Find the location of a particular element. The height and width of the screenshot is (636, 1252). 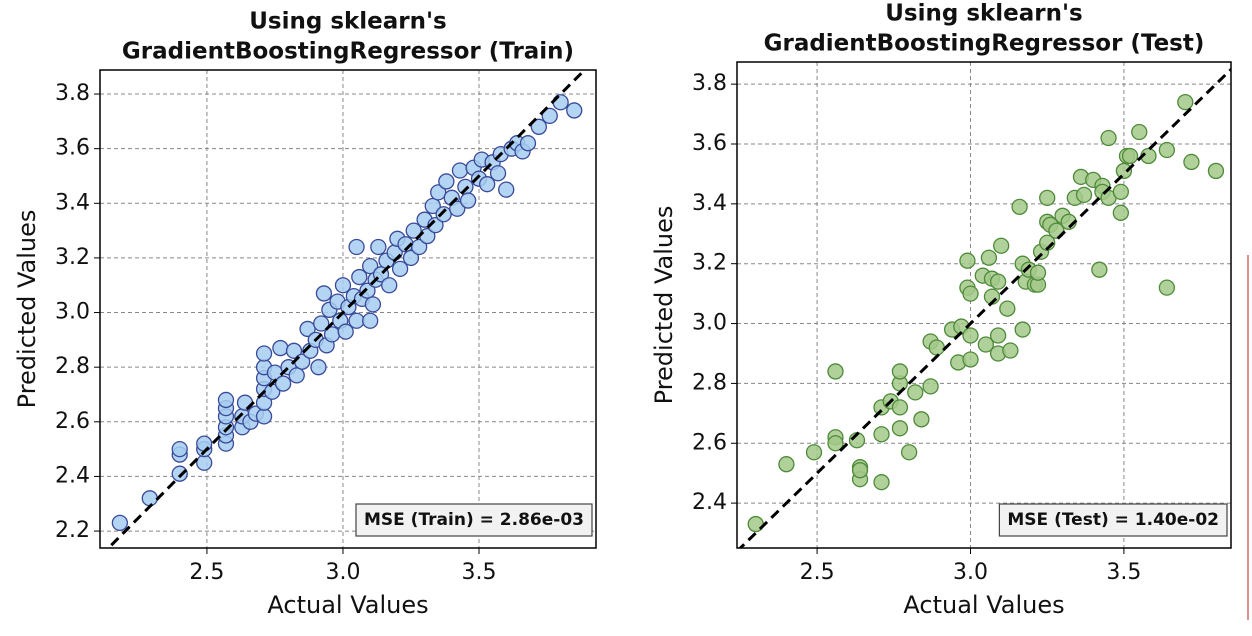

chart-title: Using sklearn's is located at coordinates (348, 22).